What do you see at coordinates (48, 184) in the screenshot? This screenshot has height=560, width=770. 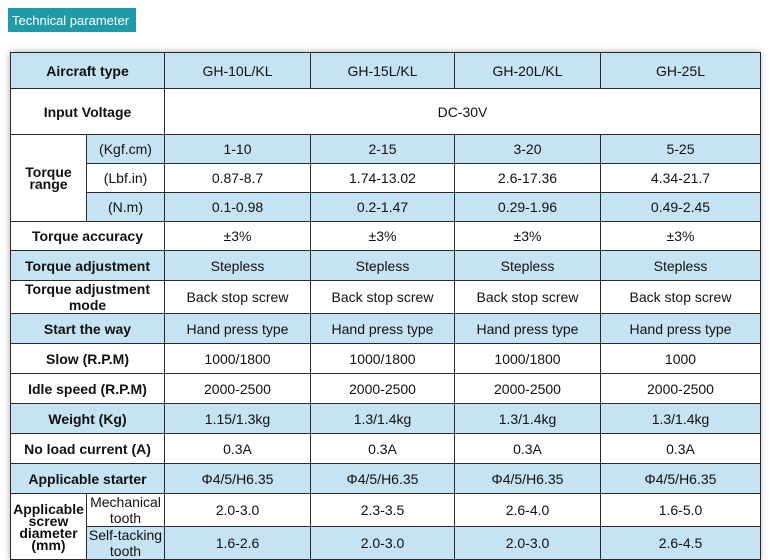 I see `torque-range-label-line: range` at bounding box center [48, 184].